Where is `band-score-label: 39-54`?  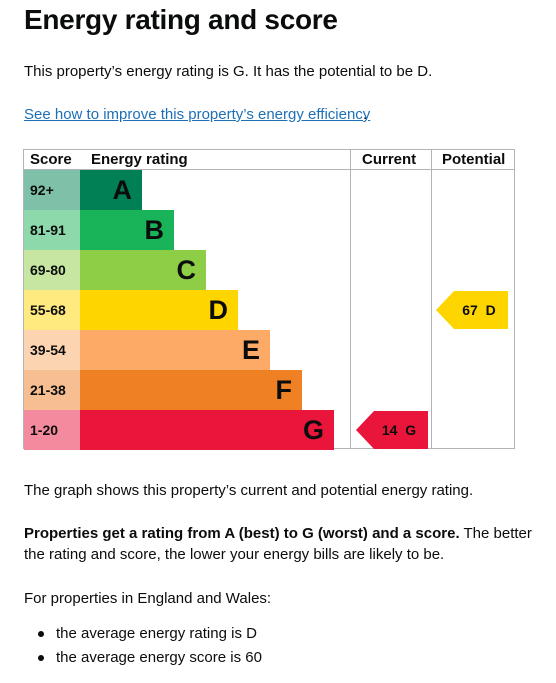 band-score-label: 39-54 is located at coordinates (48, 350).